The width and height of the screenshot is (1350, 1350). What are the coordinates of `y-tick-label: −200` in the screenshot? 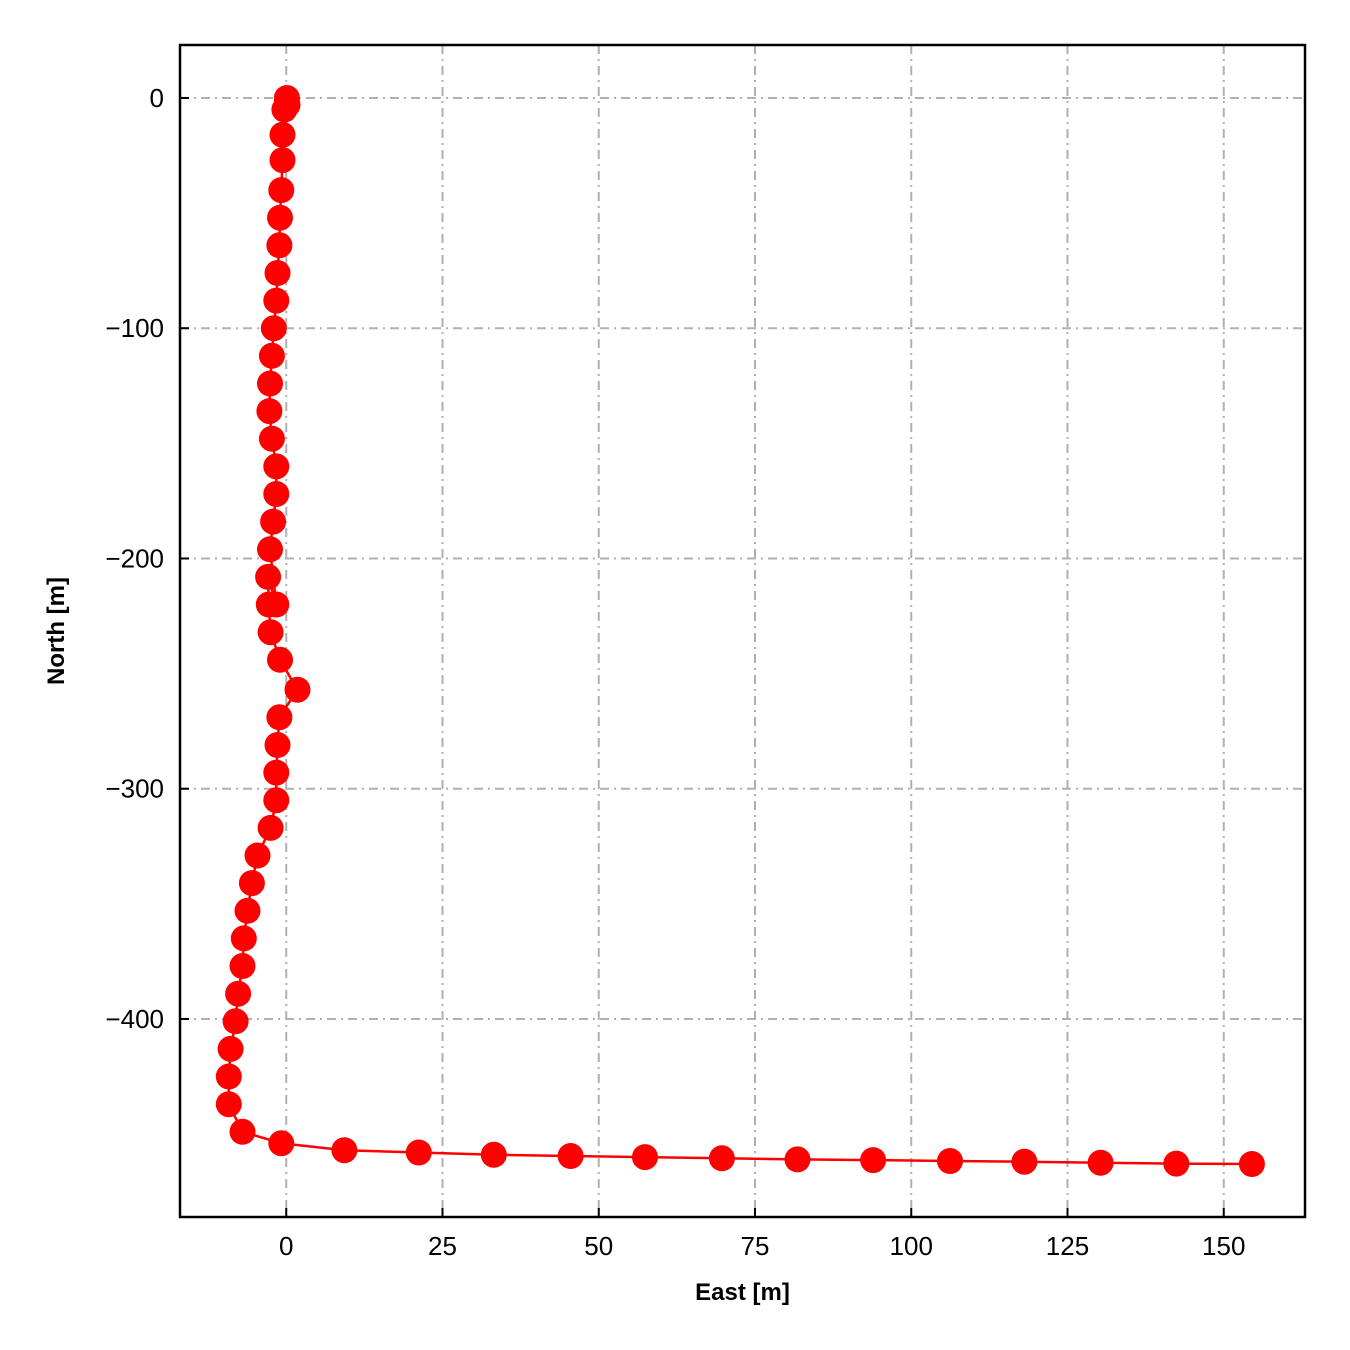 It's located at (134, 558).